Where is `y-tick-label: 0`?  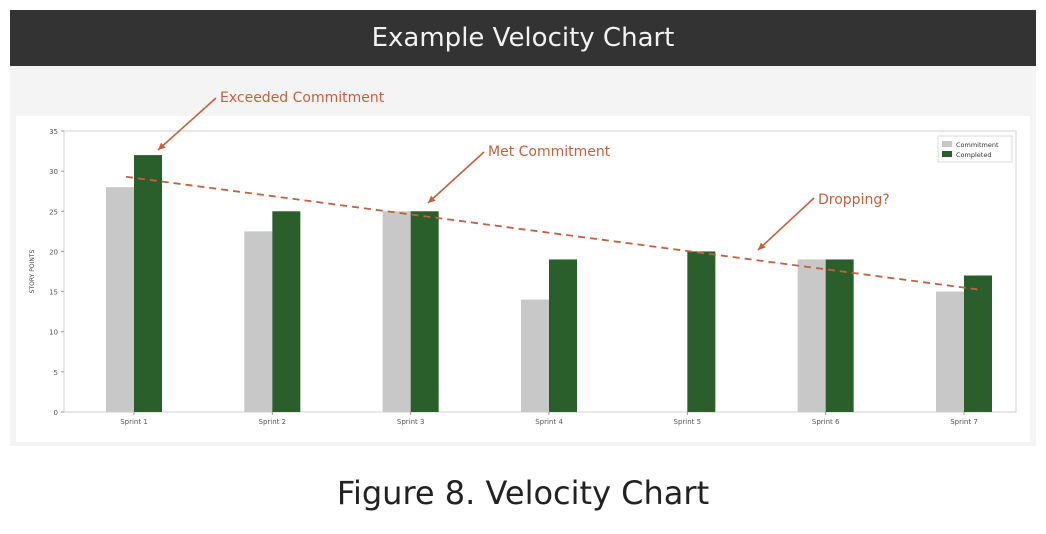 y-tick-label: 0 is located at coordinates (56, 413).